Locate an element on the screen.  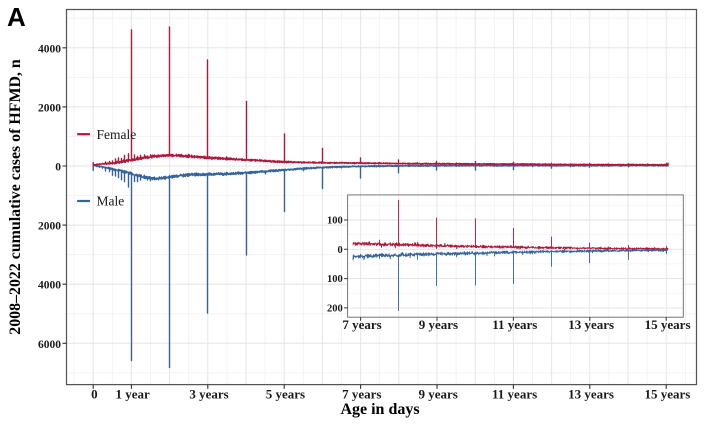
svg-text: 3 years is located at coordinates (208, 393).